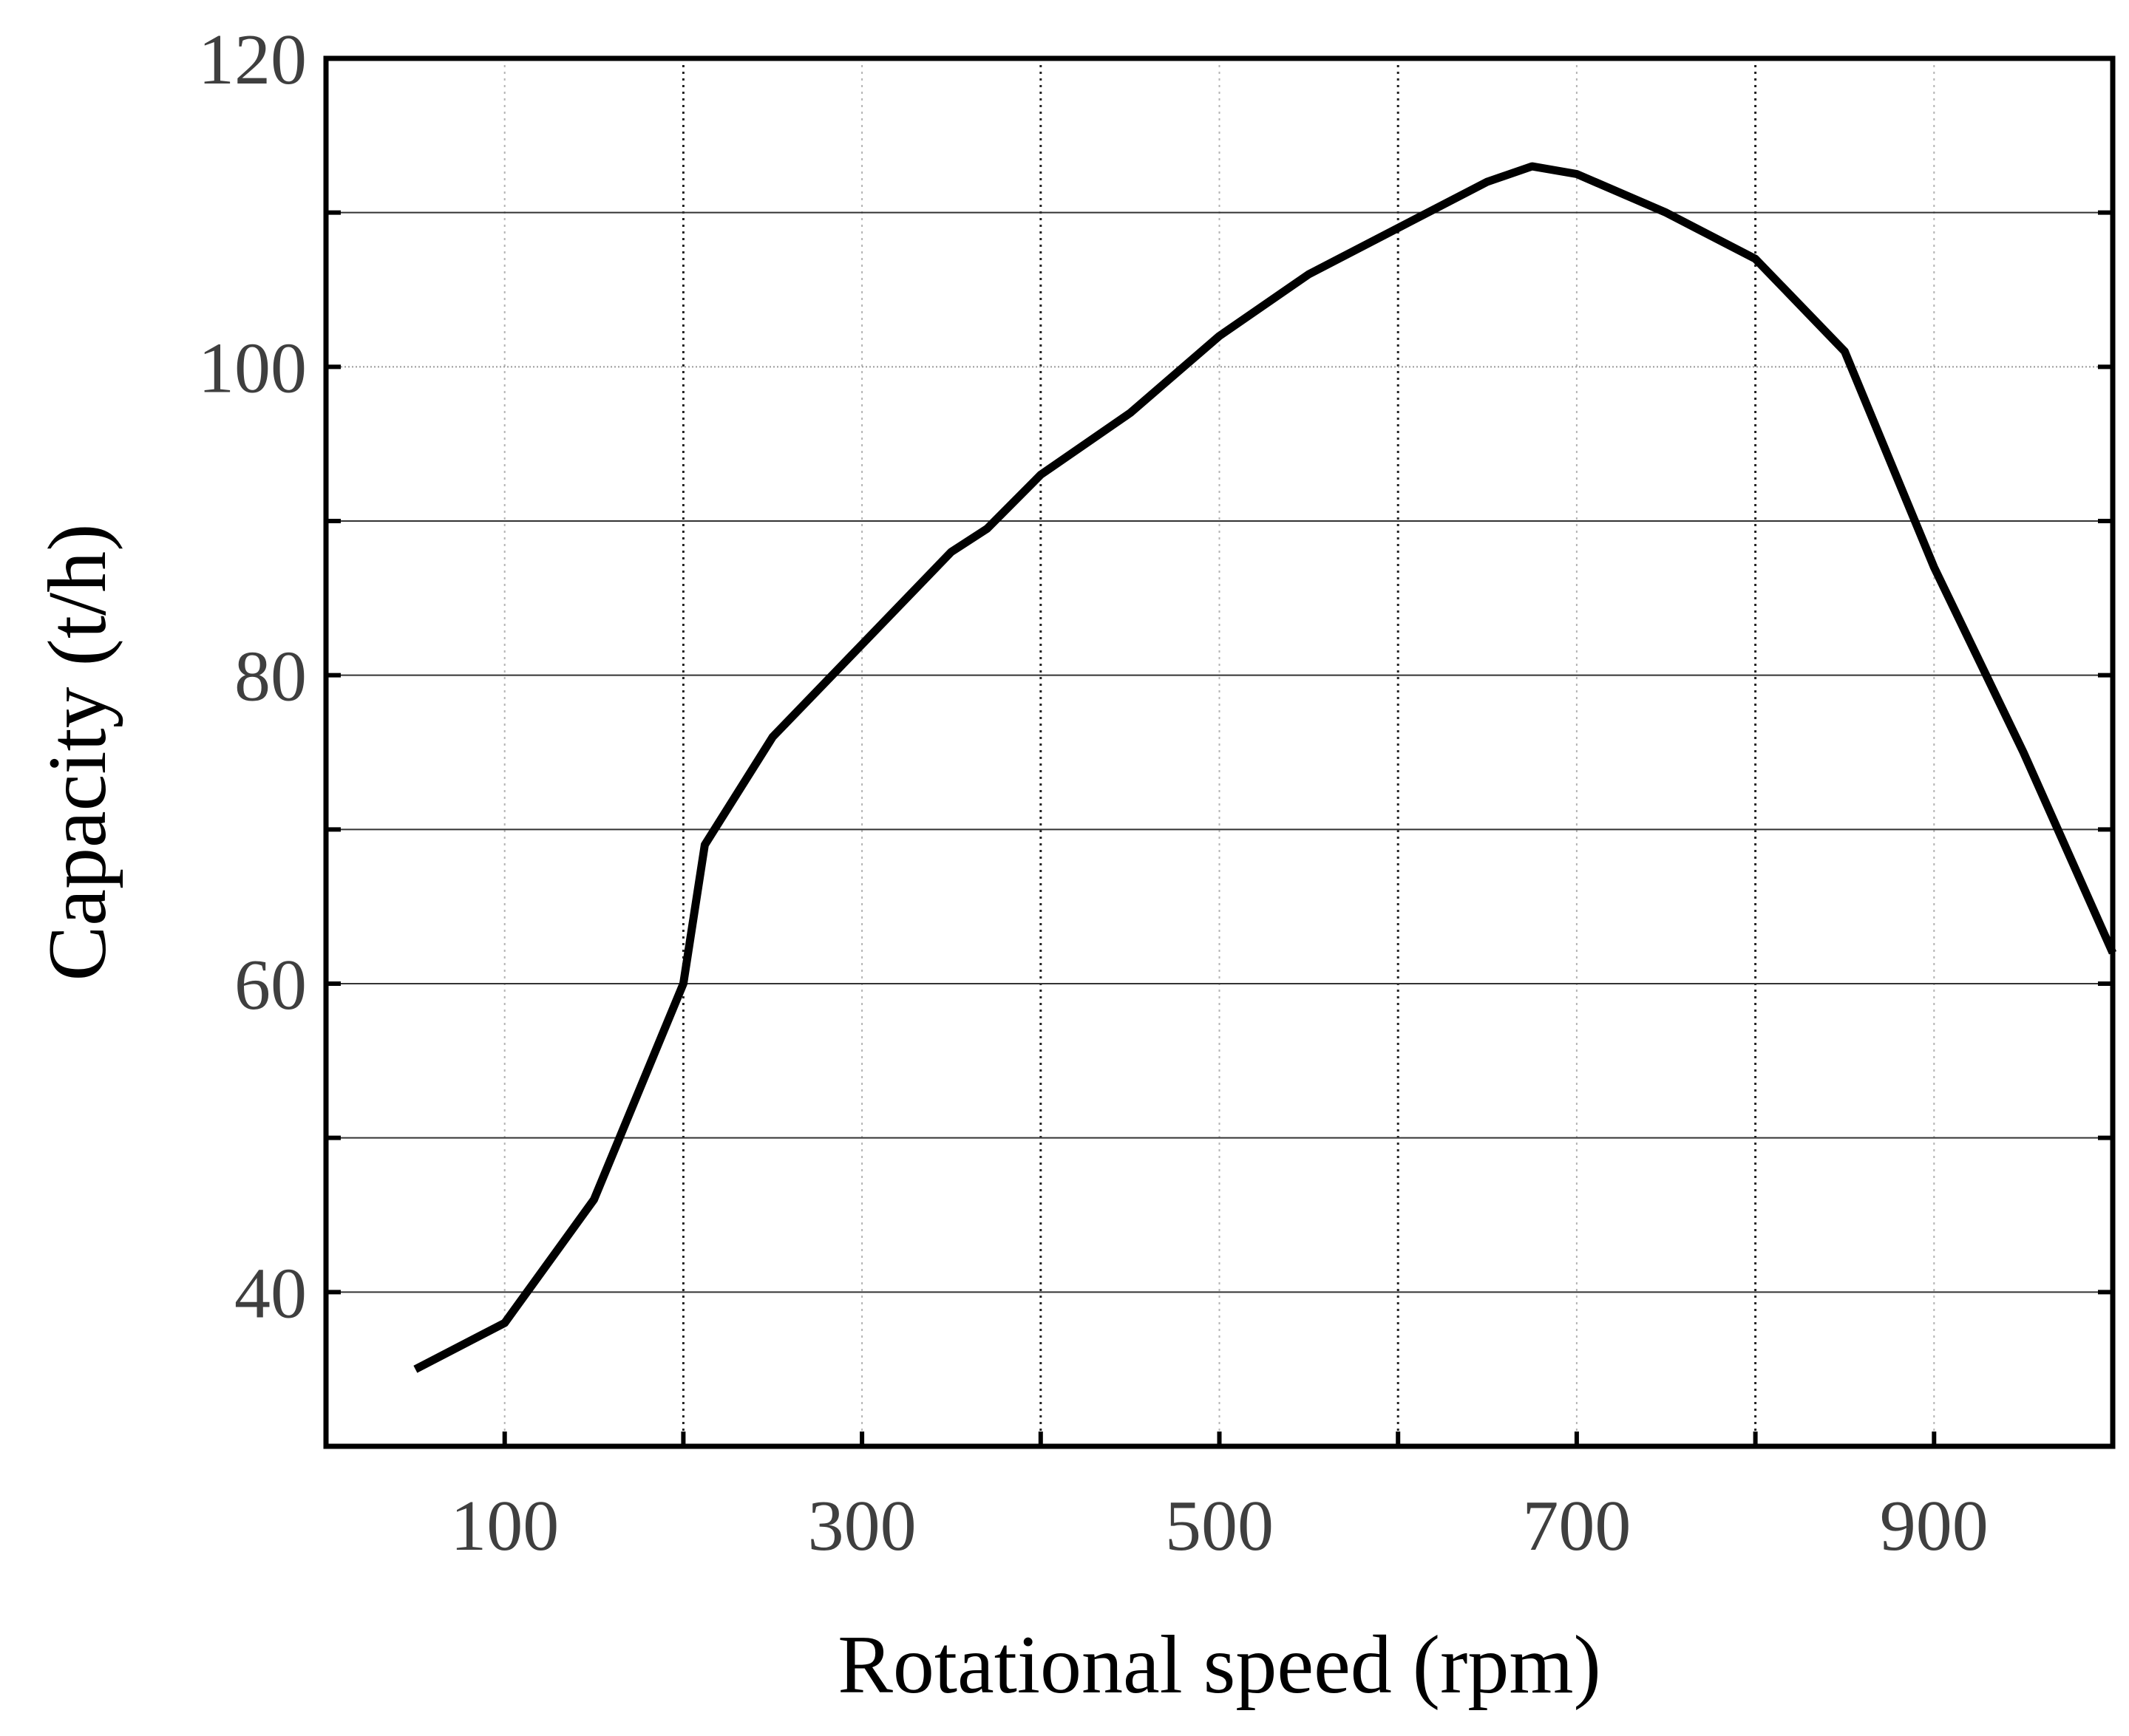  I want to click on y-tick-label: 120, so click(253, 60).